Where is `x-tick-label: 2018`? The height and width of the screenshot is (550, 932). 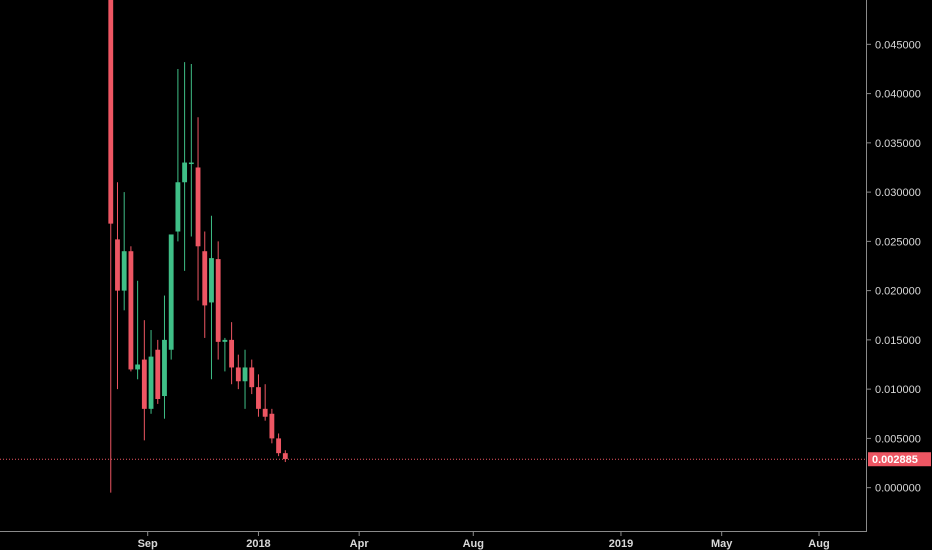
x-tick-label: 2018 is located at coordinates (258, 544).